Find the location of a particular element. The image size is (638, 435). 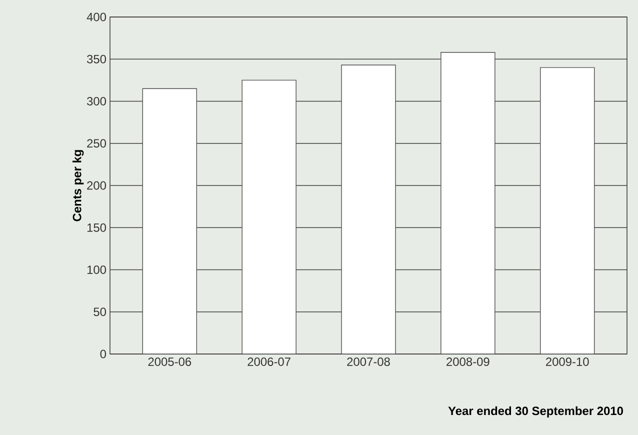

y-tick-label: 100 is located at coordinates (96, 270).